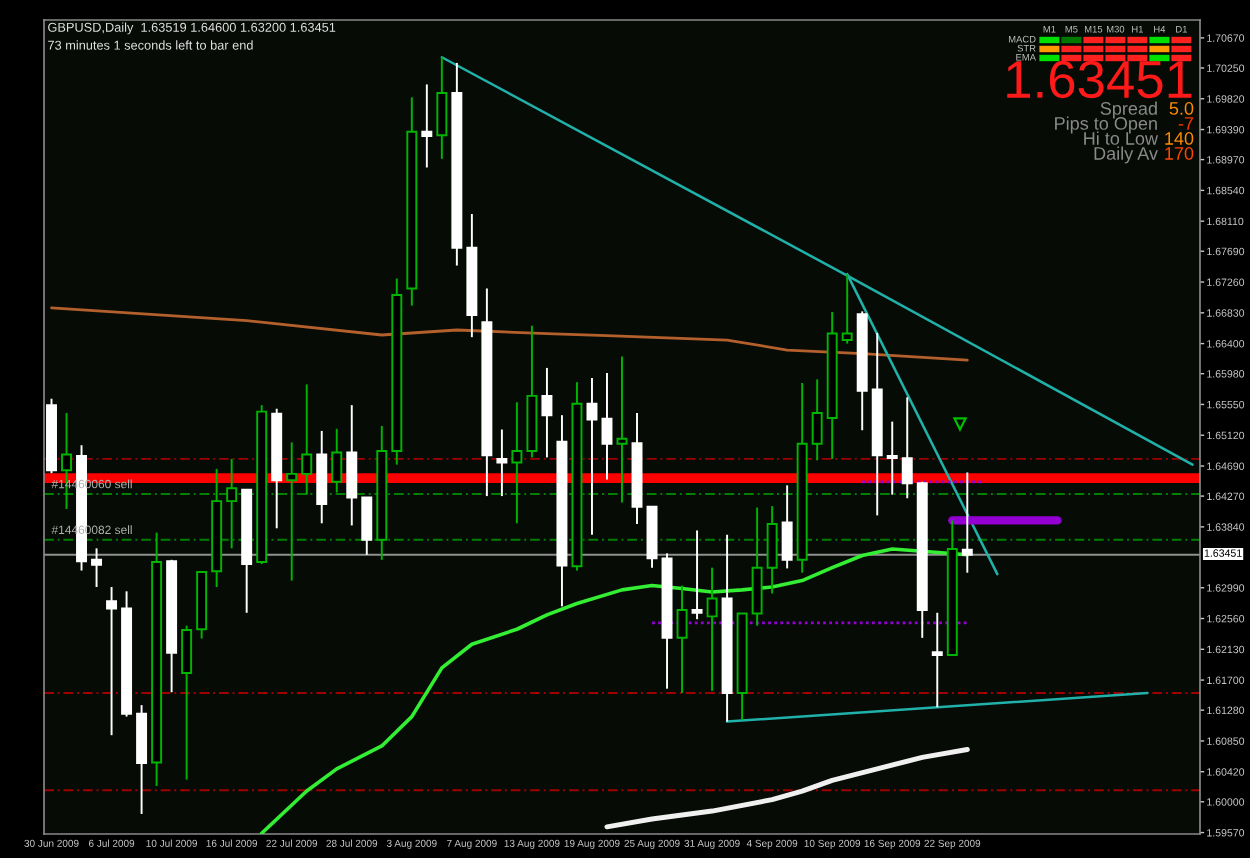 The image size is (1250, 858). Describe the element at coordinates (1186, 123) in the screenshot. I see `annotation: -7` at that location.